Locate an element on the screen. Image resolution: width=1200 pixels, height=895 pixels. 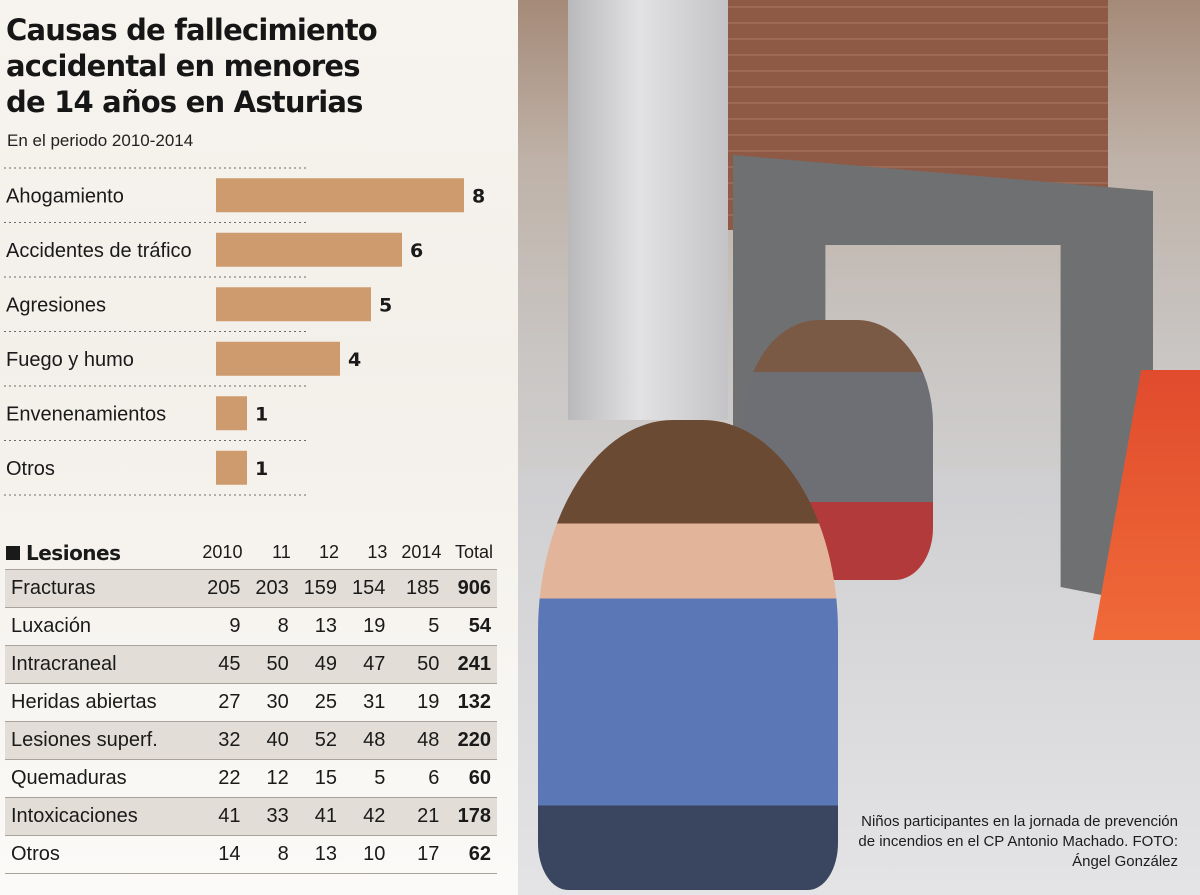
table-row: Lesiones superf. 32 40 52 48 48 220 is located at coordinates (251, 739).